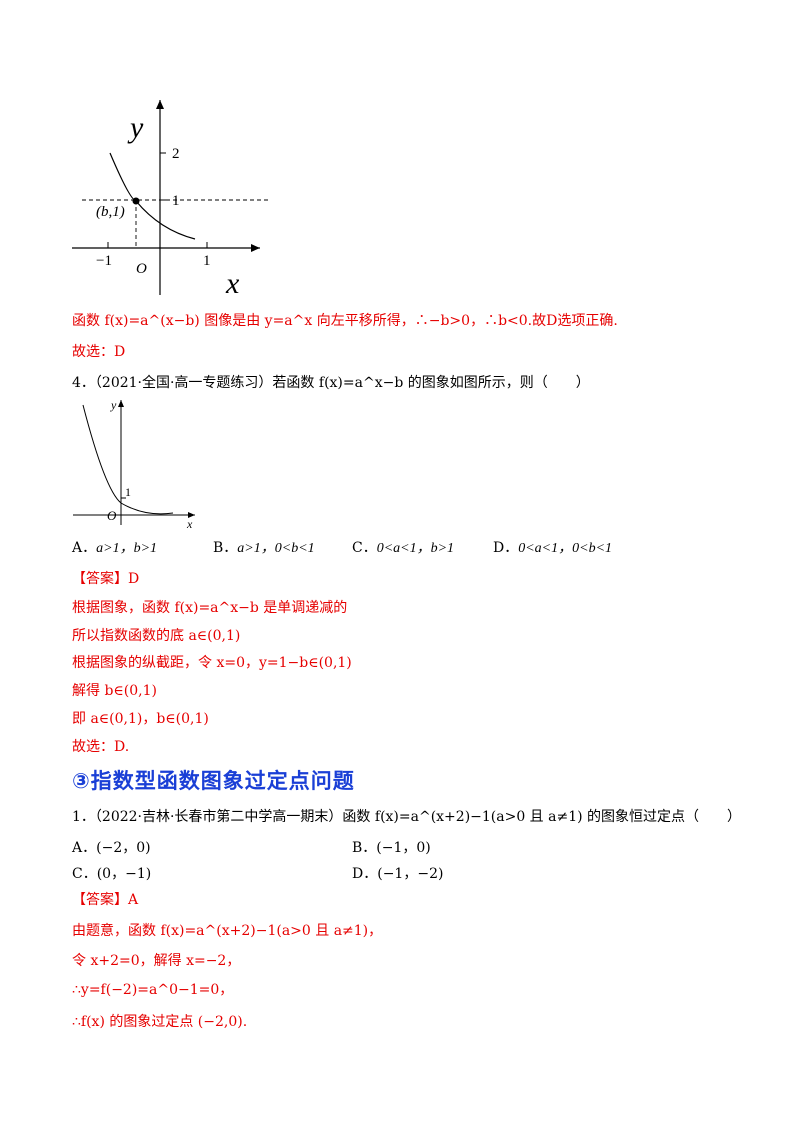 This screenshot has height=1132, width=800. What do you see at coordinates (113, 405) in the screenshot?
I see `q4-y-label: y` at bounding box center [113, 405].